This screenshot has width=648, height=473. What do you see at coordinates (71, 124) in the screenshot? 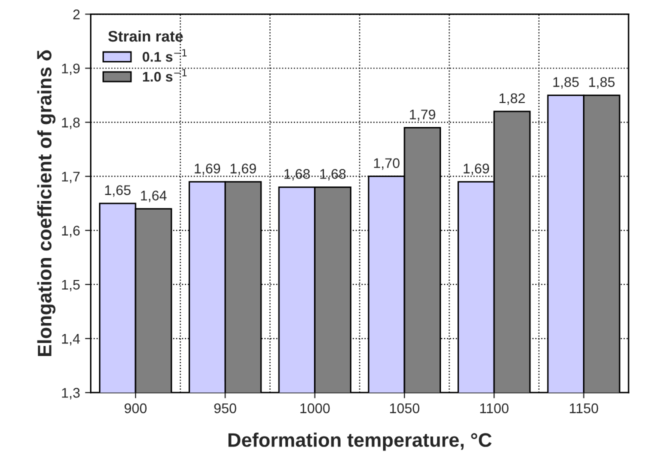
I see `y-tick-label: 1,8` at bounding box center [71, 124].